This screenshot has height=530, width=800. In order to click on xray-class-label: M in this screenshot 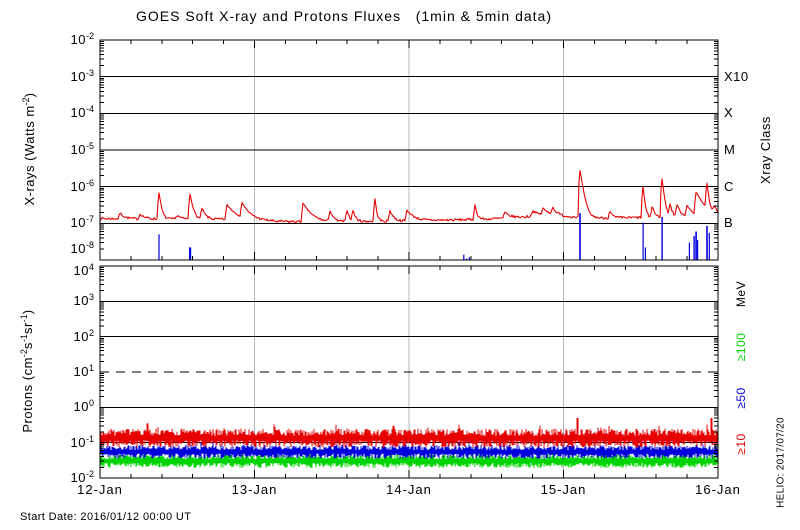, I will do `click(730, 149)`.